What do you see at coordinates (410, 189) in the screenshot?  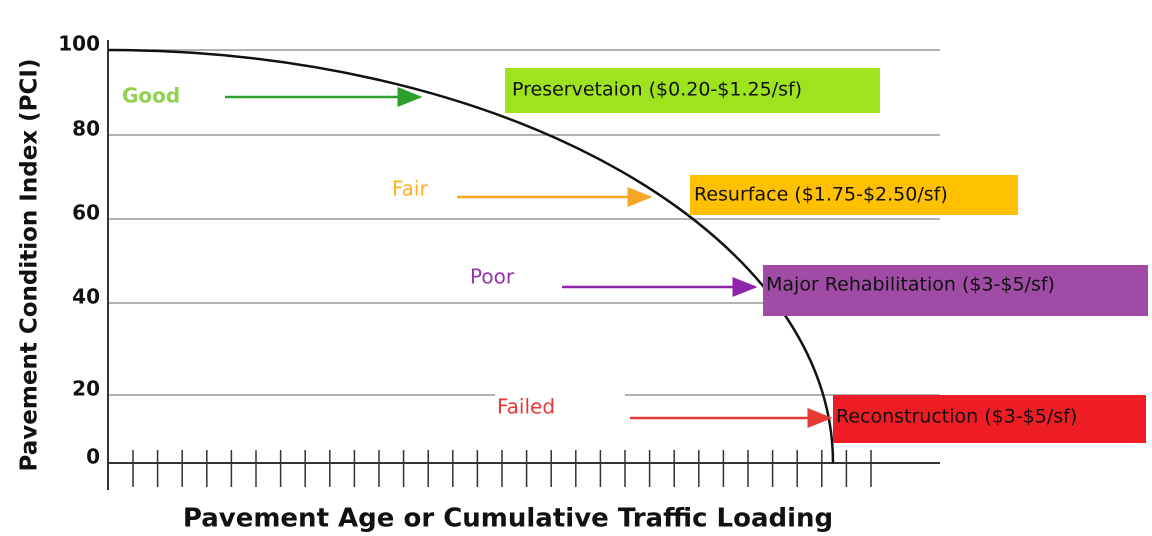 I see `condition-label: Fair` at bounding box center [410, 189].